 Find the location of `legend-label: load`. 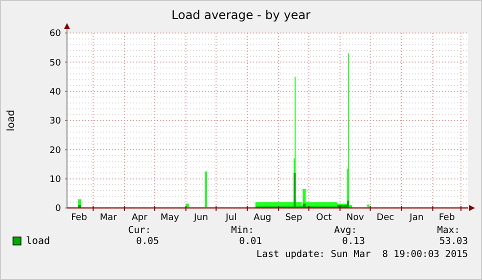

legend-label: load is located at coordinates (38, 241).